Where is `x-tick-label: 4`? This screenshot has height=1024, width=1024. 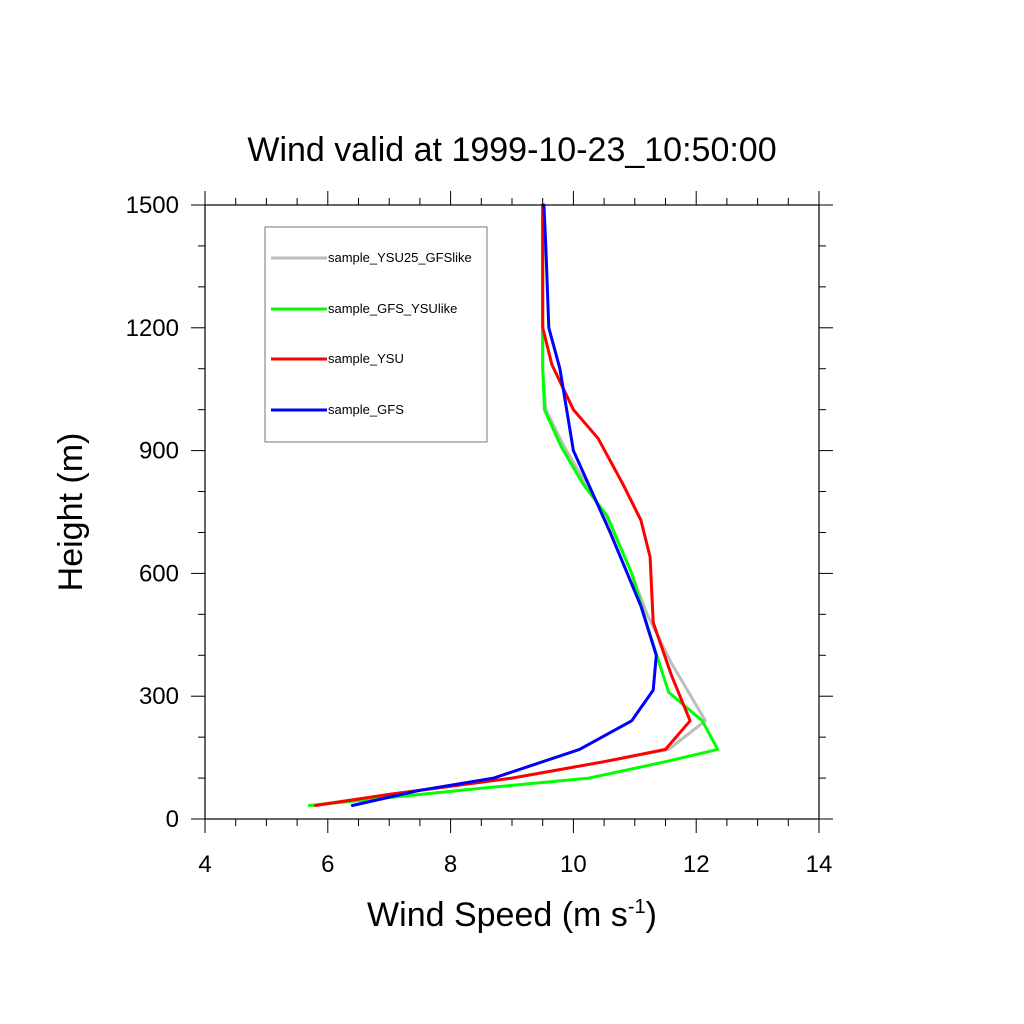 x-tick-label: 4 is located at coordinates (204, 864).